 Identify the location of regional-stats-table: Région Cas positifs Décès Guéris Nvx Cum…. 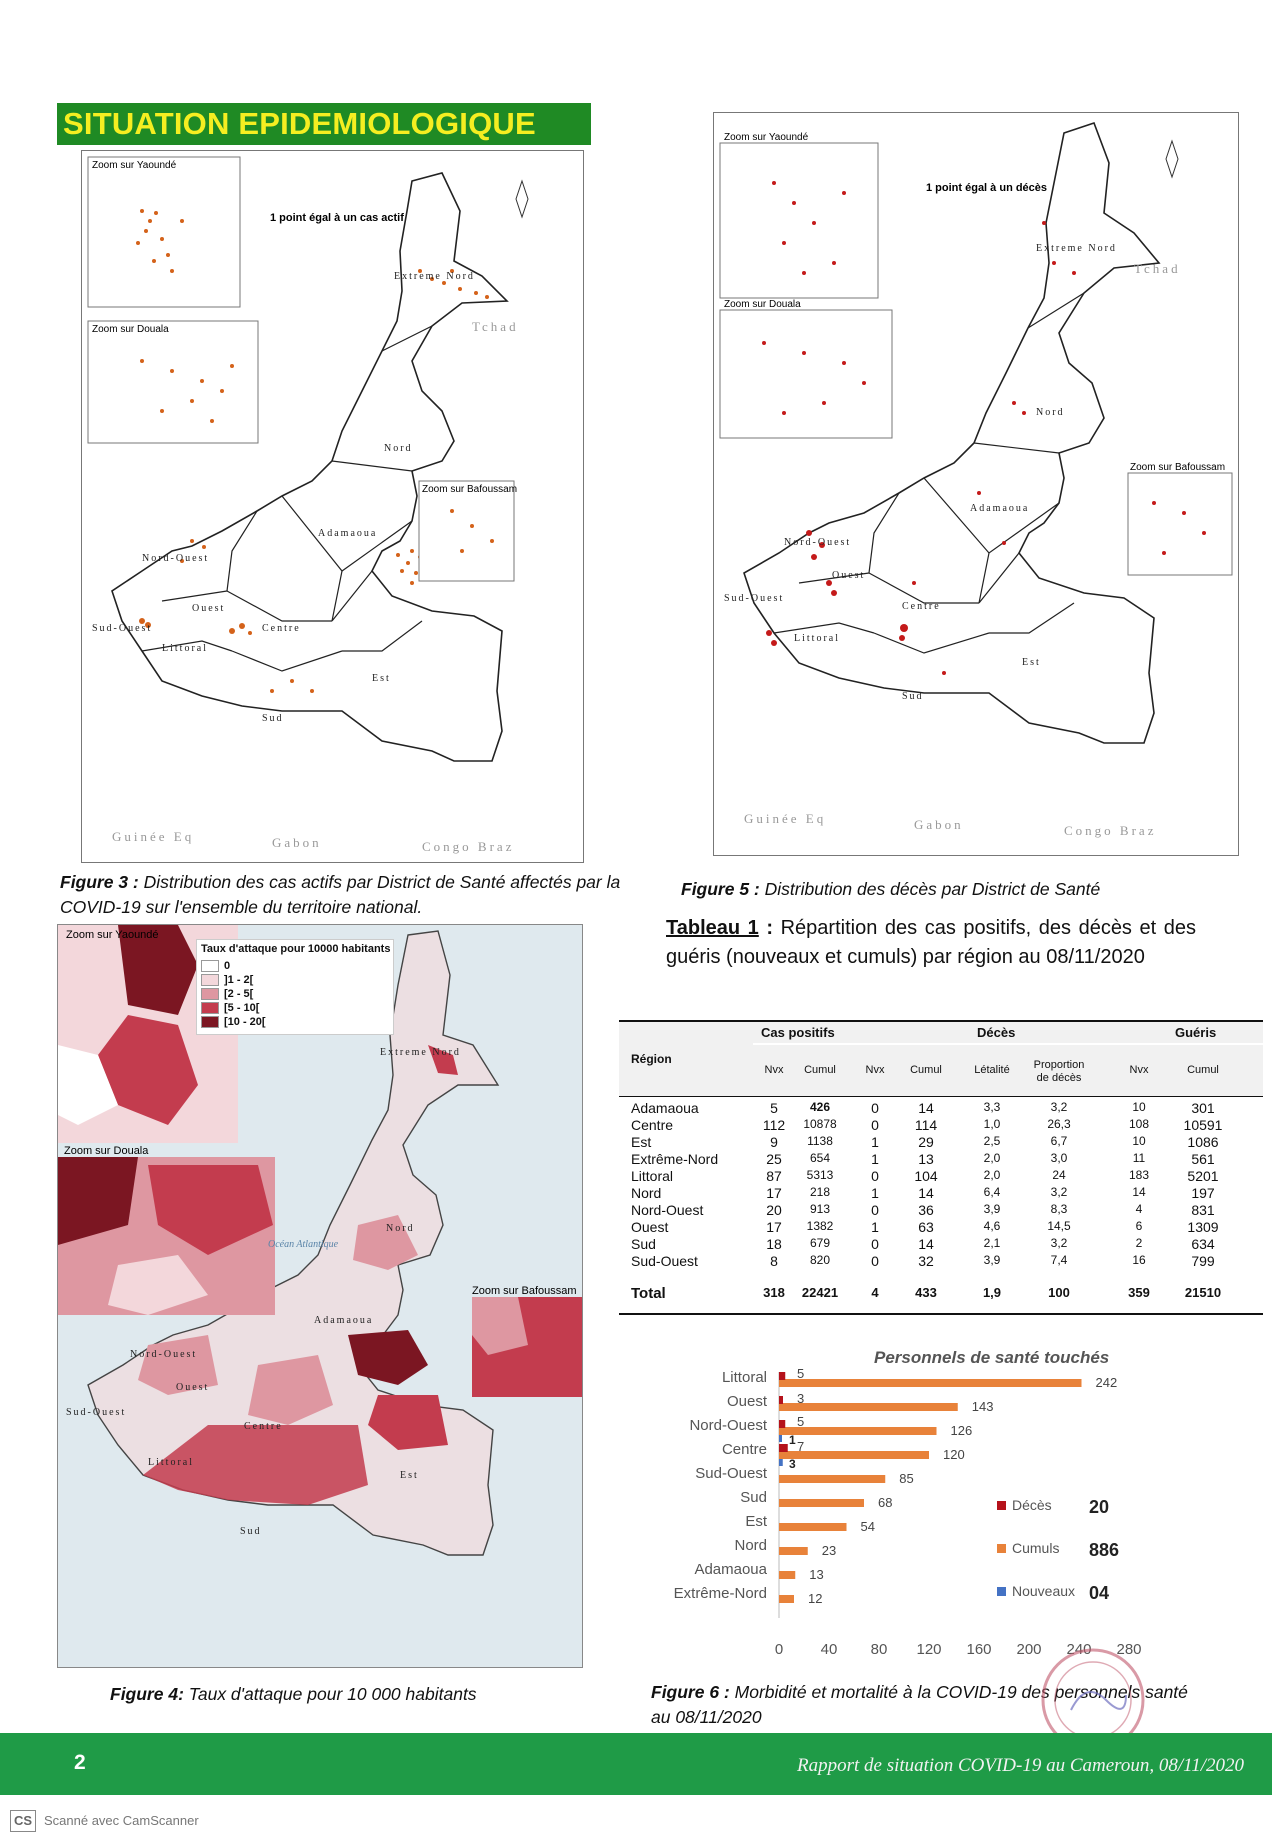
(941, 1167).